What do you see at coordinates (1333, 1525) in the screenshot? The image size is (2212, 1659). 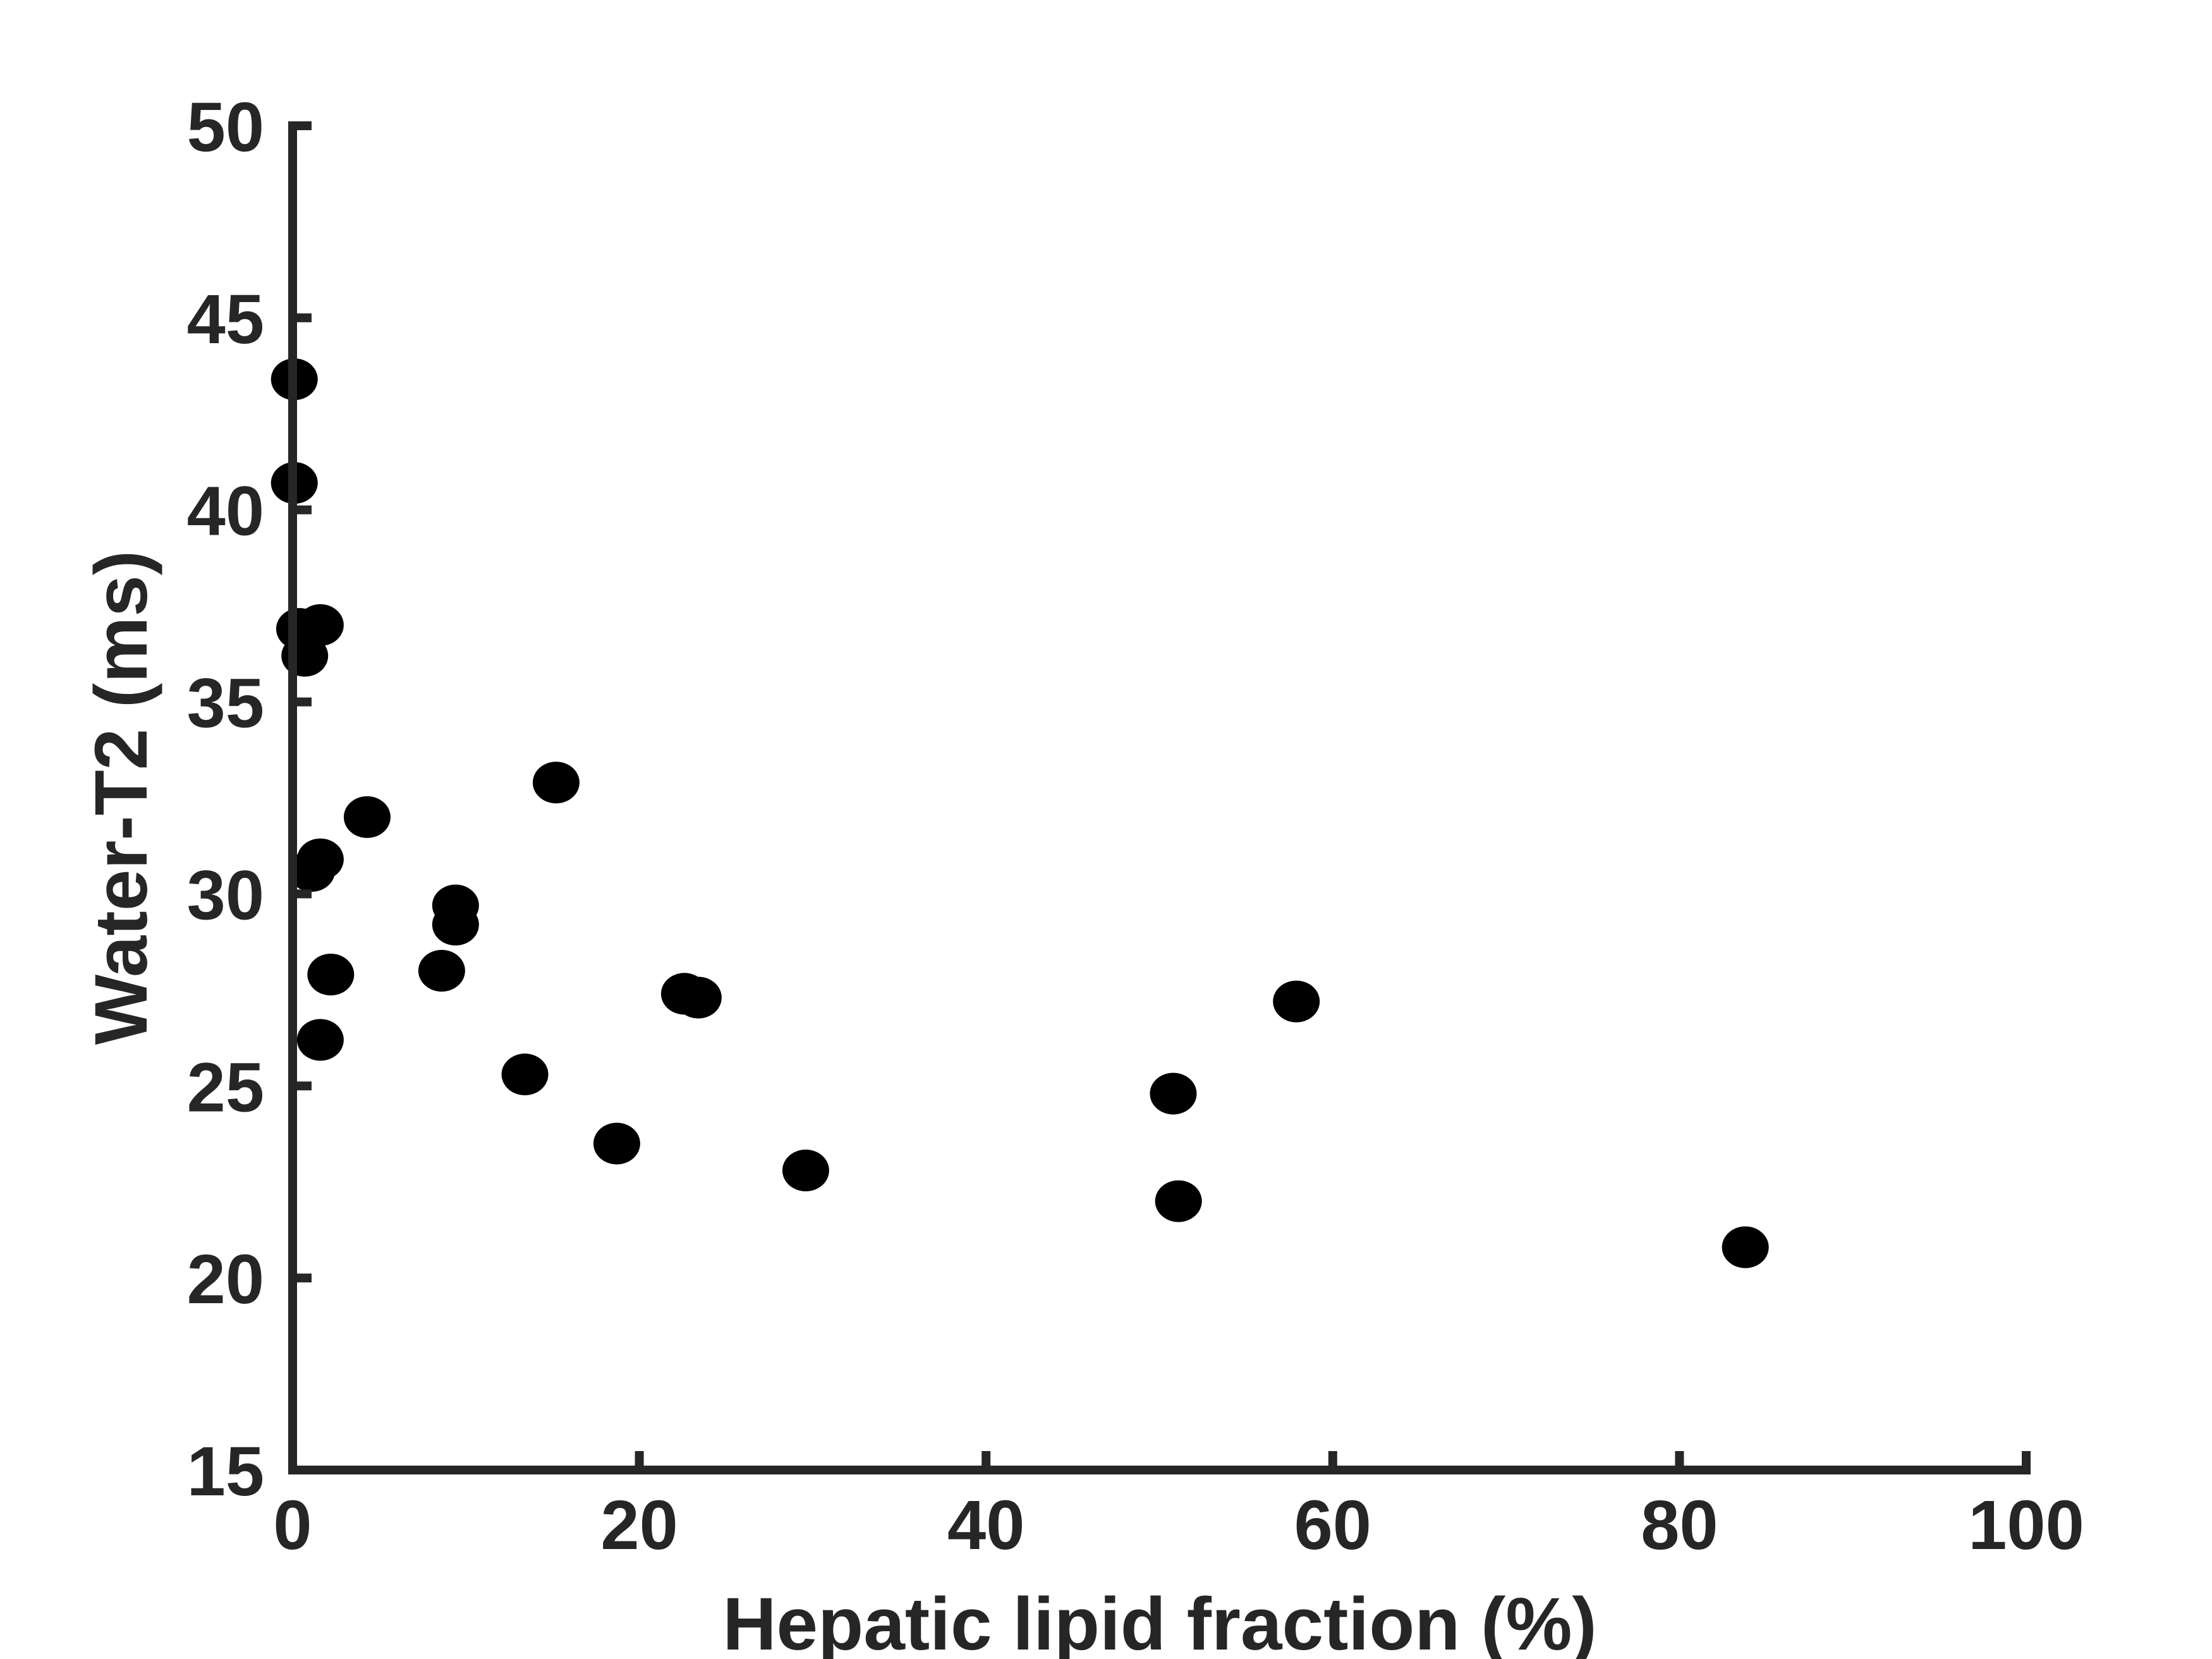 I see `x-tick-label: 60` at bounding box center [1333, 1525].